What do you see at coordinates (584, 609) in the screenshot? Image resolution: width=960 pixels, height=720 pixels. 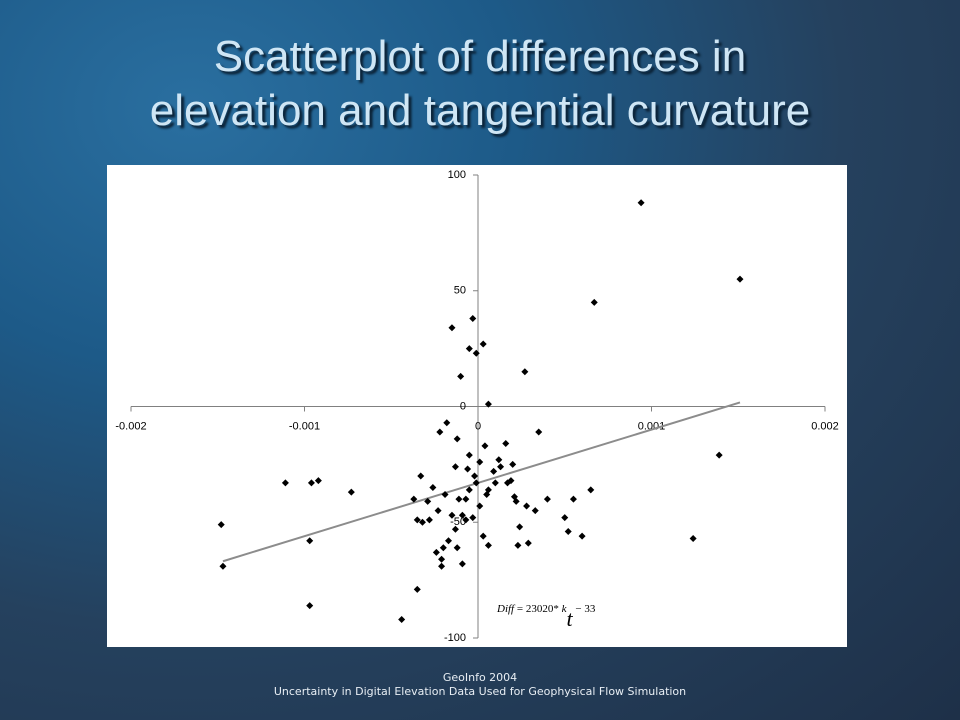 I see `equation-part: − 33` at bounding box center [584, 609].